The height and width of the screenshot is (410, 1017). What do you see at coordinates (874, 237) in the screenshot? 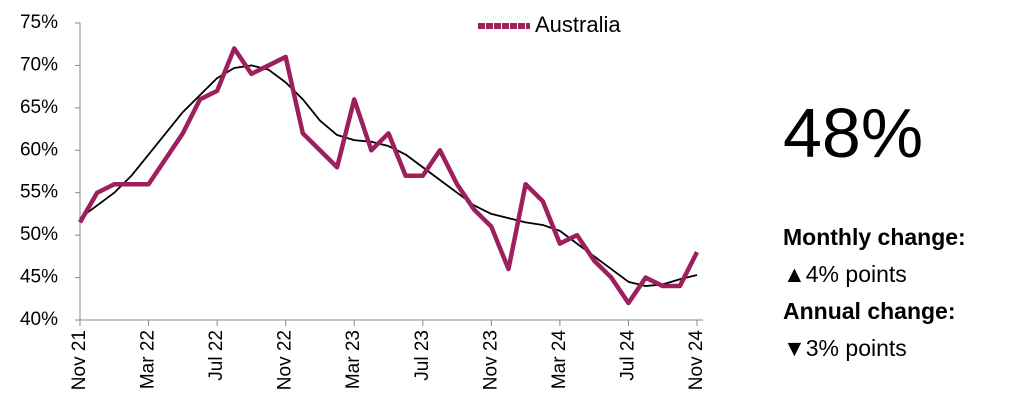
I see `monthly-label: Monthly change:` at bounding box center [874, 237].